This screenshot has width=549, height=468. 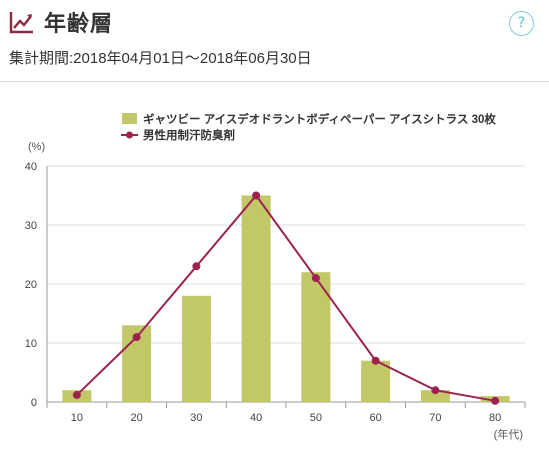 I want to click on y-tick-label: 0, so click(x=34, y=403).